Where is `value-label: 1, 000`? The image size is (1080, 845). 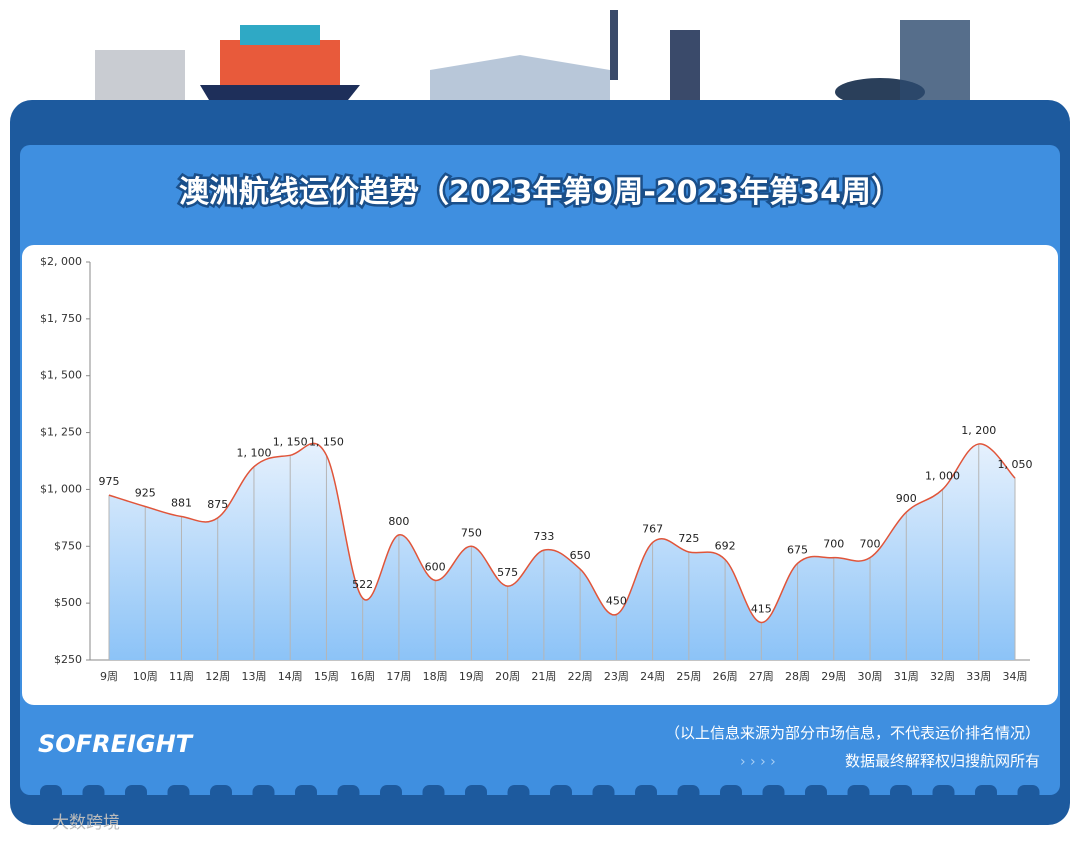
value-label: 1, 000 is located at coordinates (942, 475).